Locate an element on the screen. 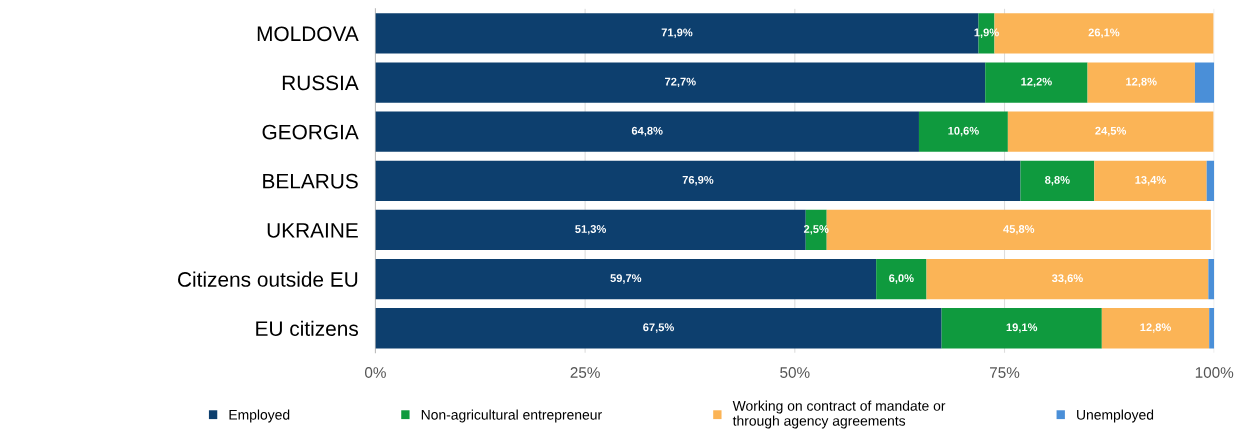 The height and width of the screenshot is (441, 1239). y-tick-label: GEORGIA is located at coordinates (310, 132).